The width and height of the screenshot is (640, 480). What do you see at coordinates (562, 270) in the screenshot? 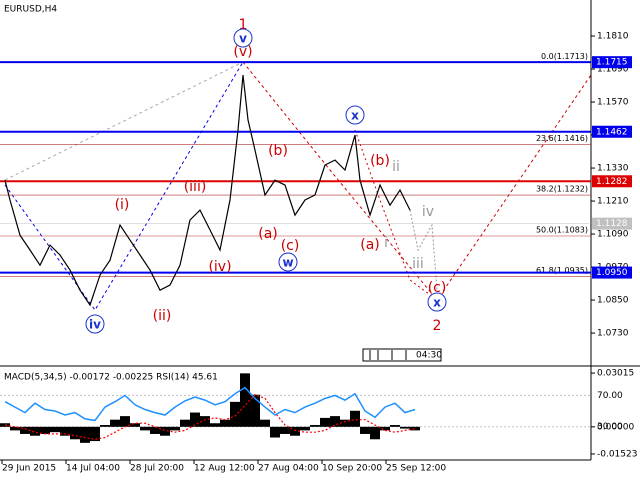
I see `fib-label: 61.8(1.0935)` at bounding box center [562, 270].